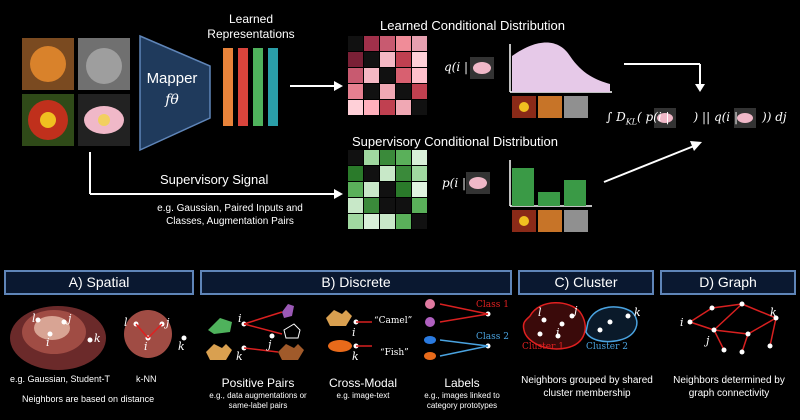 This screenshot has width=800, height=420. What do you see at coordinates (773, 312) in the screenshot?
I see `graph-label-k: k` at bounding box center [773, 312].